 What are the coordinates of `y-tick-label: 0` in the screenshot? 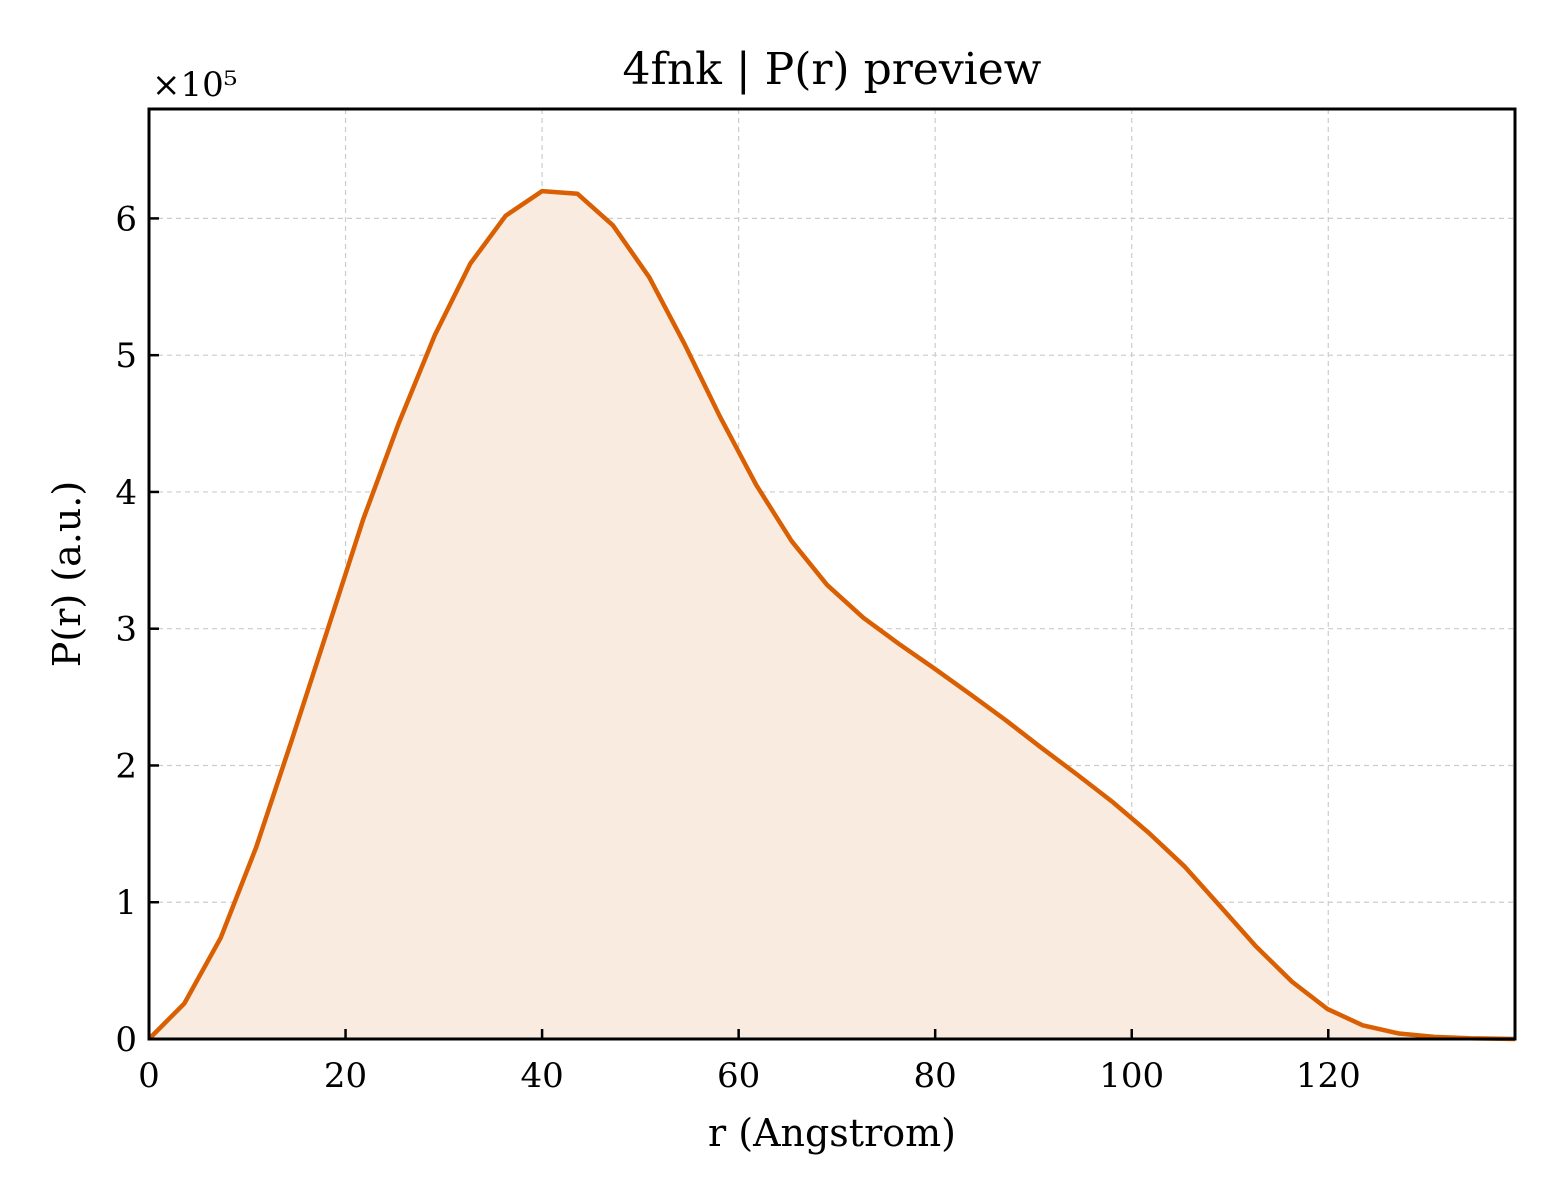 It's located at (126, 1040).